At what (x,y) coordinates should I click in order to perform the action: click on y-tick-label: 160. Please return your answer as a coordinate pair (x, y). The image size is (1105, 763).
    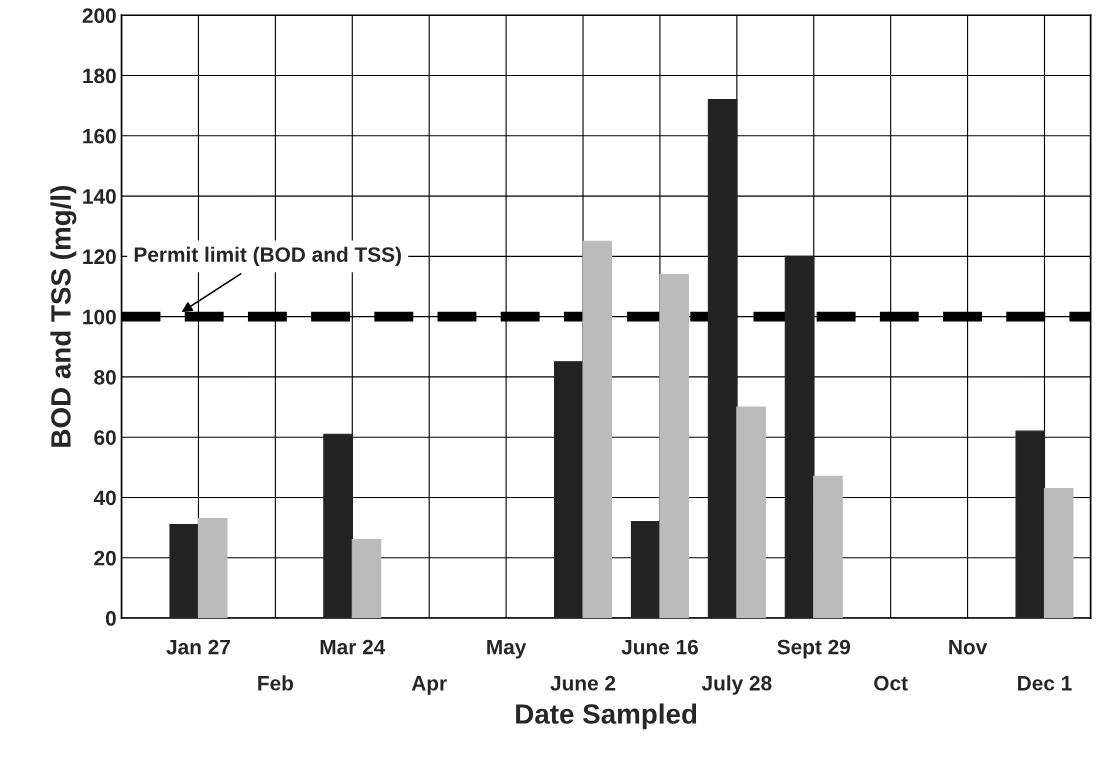
    Looking at the image, I should click on (99, 136).